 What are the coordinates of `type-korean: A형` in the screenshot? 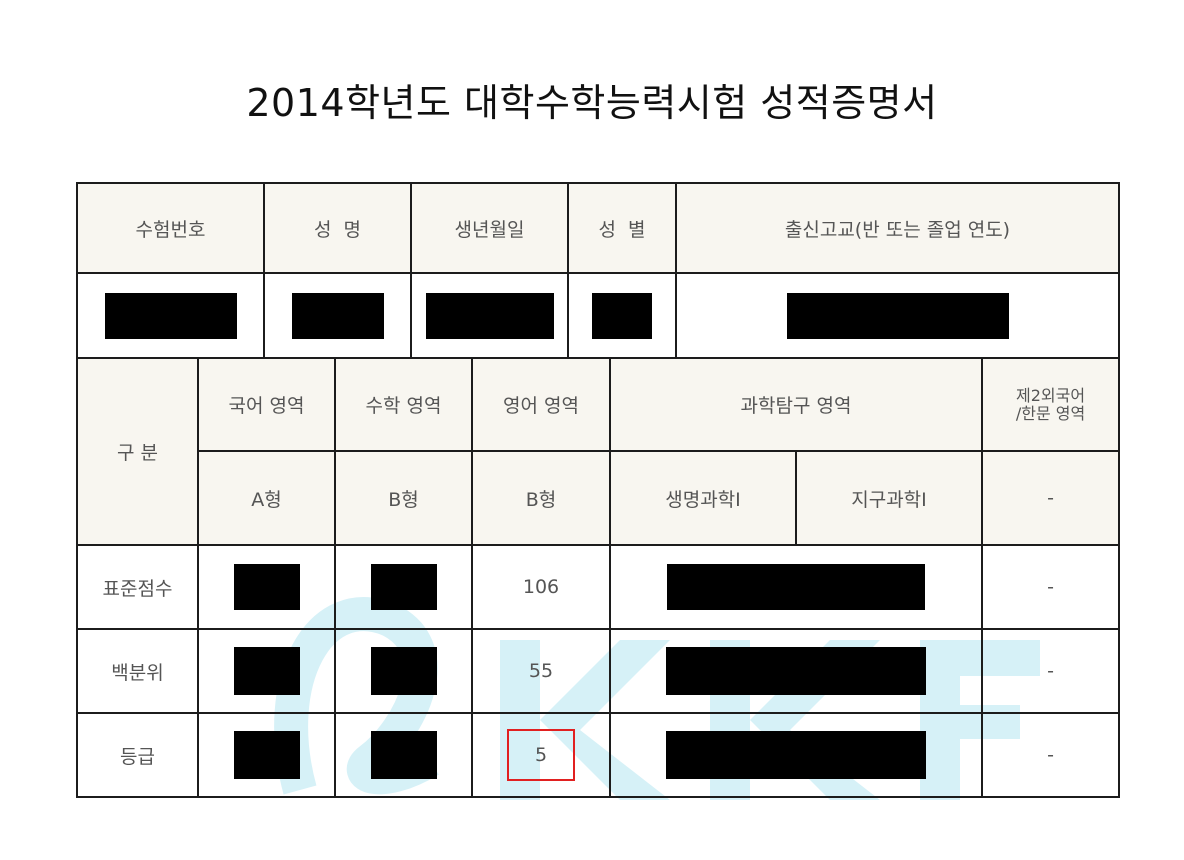 It's located at (266, 498).